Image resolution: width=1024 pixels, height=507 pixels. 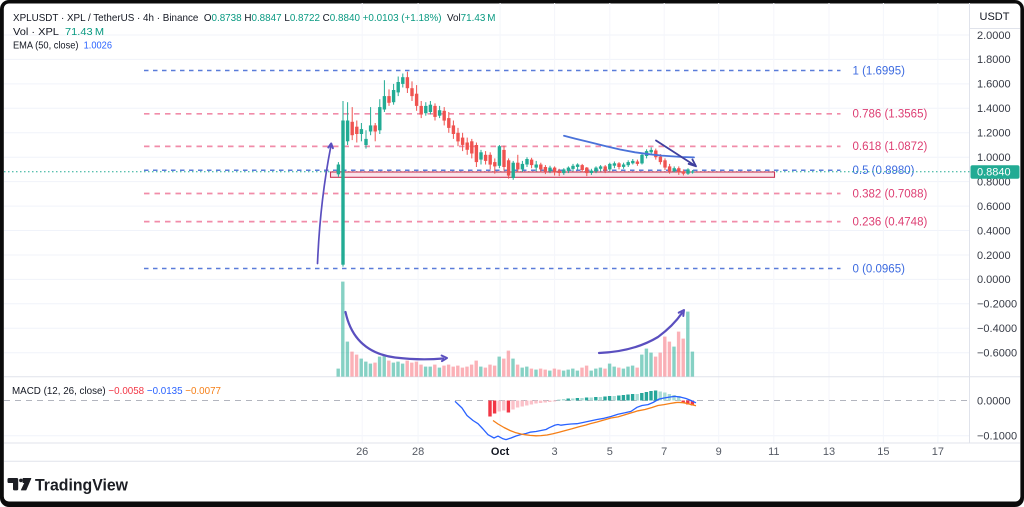 I want to click on svg-text: 5, so click(x=610, y=452).